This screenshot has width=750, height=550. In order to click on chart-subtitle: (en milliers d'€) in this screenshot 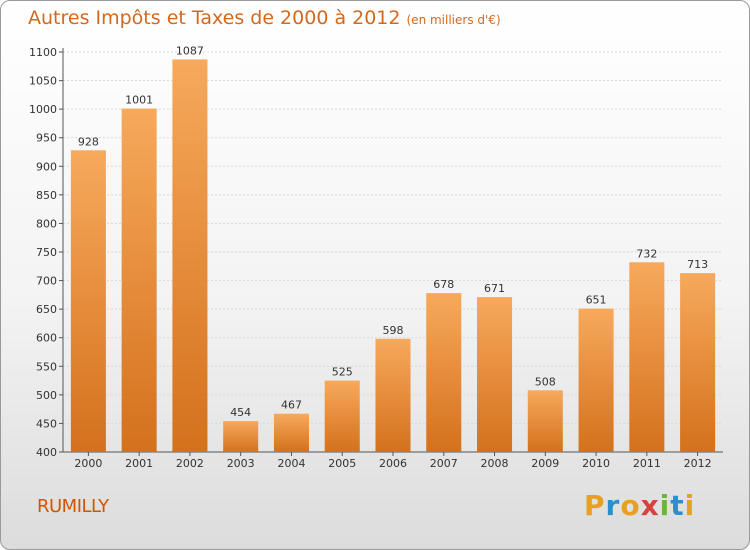, I will do `click(453, 20)`.